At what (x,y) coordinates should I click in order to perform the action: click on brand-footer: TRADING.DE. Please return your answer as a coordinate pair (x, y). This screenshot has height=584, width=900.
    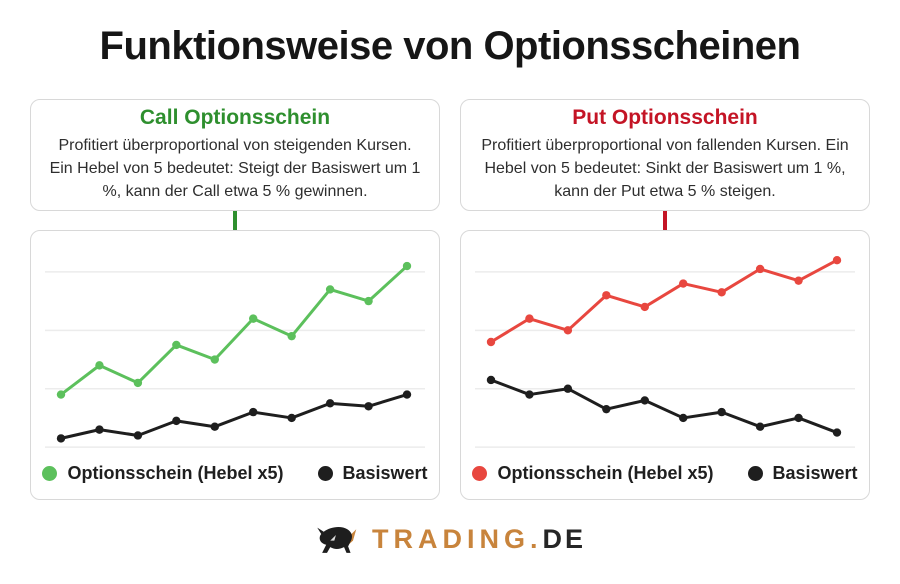
    Looking at the image, I should click on (450, 539).